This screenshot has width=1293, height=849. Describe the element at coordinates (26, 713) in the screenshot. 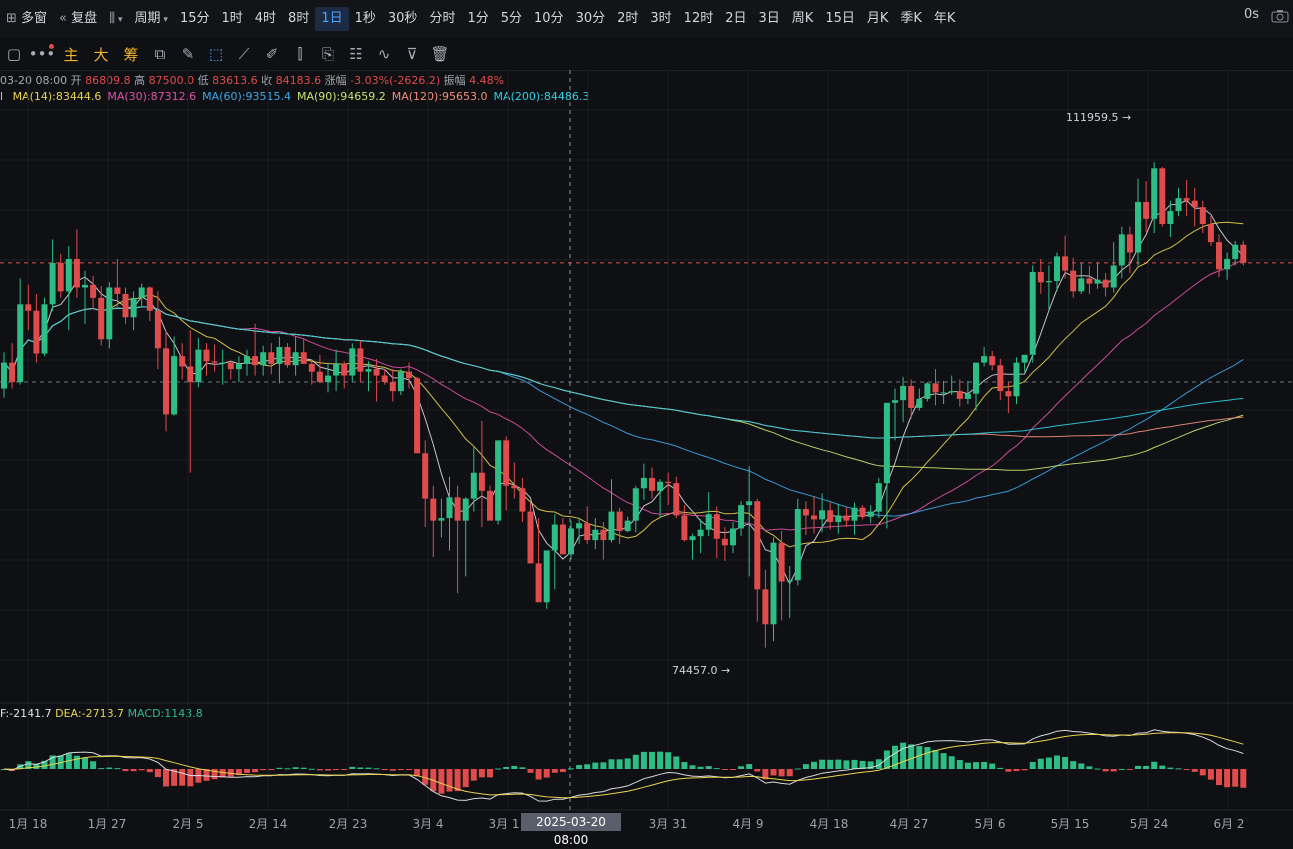

I see `macd-dif: F:-2141.7` at that location.